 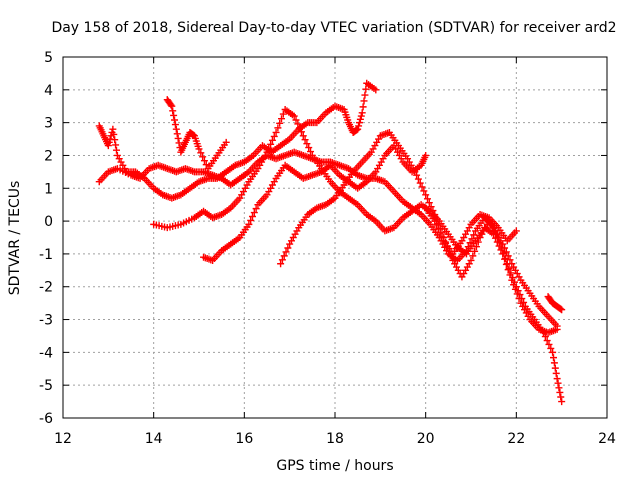 What do you see at coordinates (46, 353) in the screenshot?
I see `y-tick-label: -4` at bounding box center [46, 353].